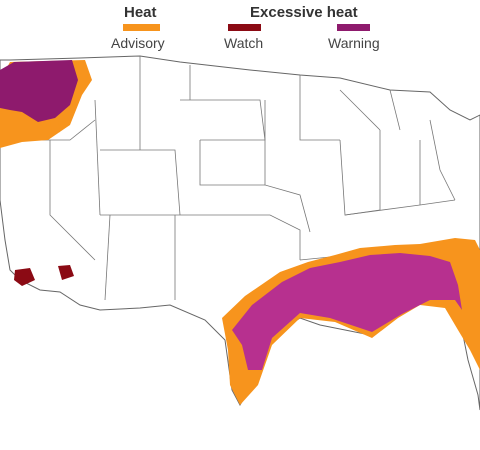 This screenshot has width=480, height=450. What do you see at coordinates (24, 277) in the screenshot?
I see `watch-area-southwest-west` at bounding box center [24, 277].